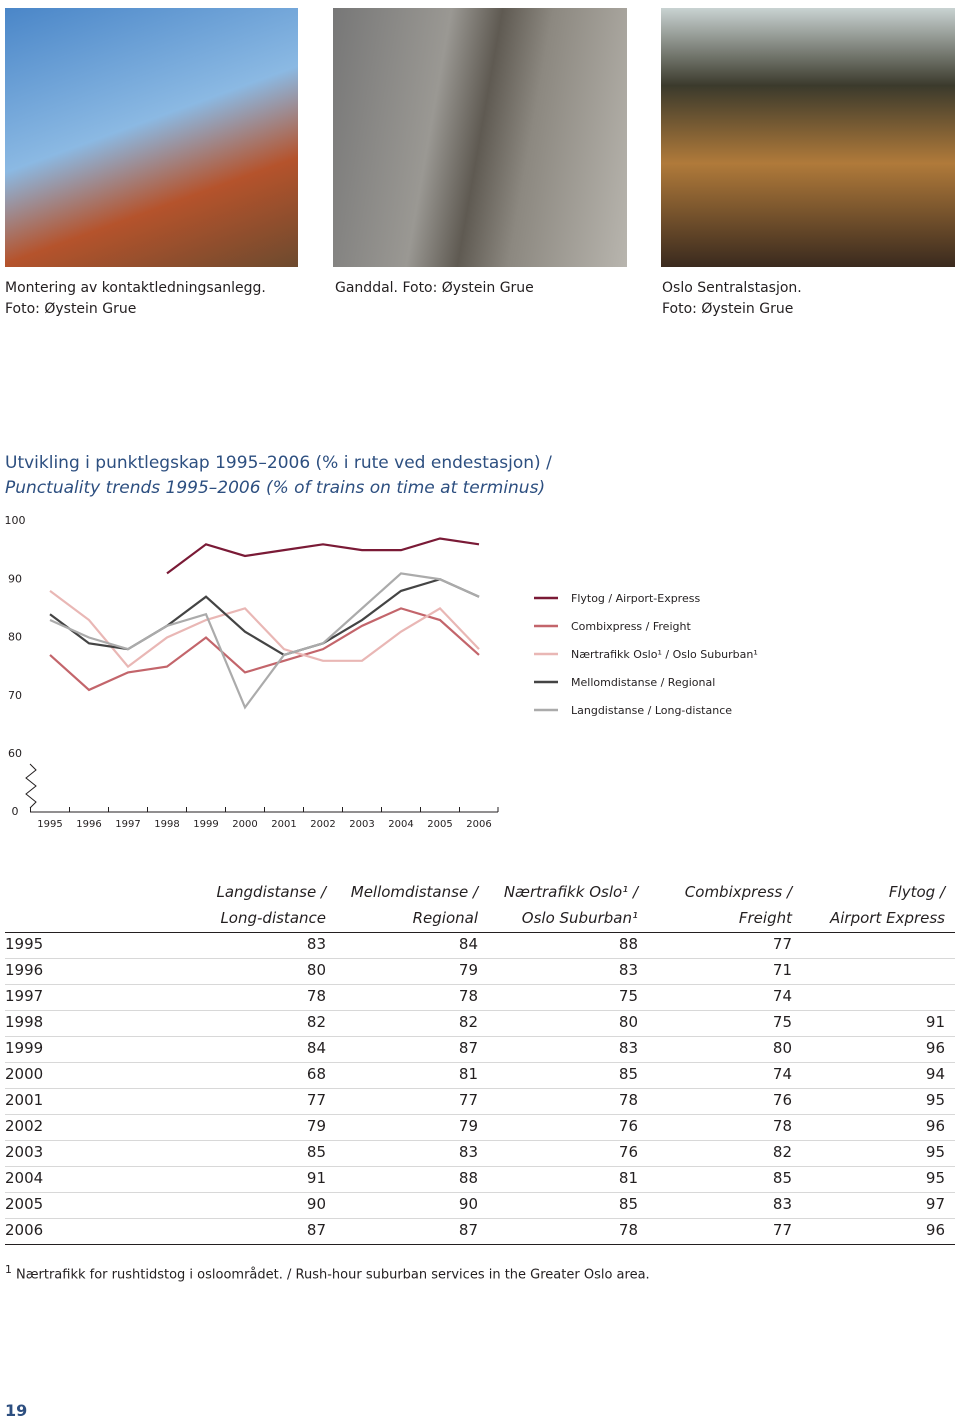 The width and height of the screenshot is (960, 1420). I want to click on column-header: Mellomdistanse /, so click(414, 892).